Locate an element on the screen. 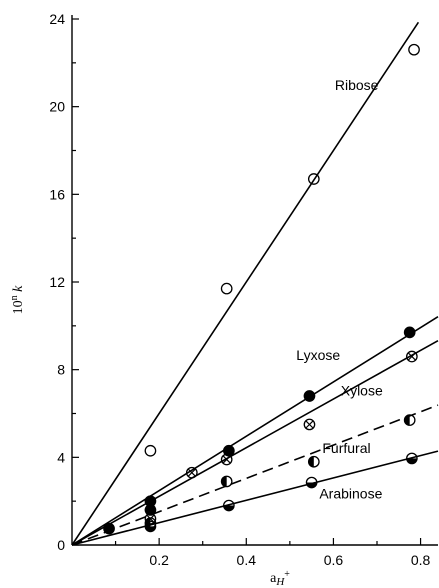  y-tick-label: 12 is located at coordinates (57, 282).